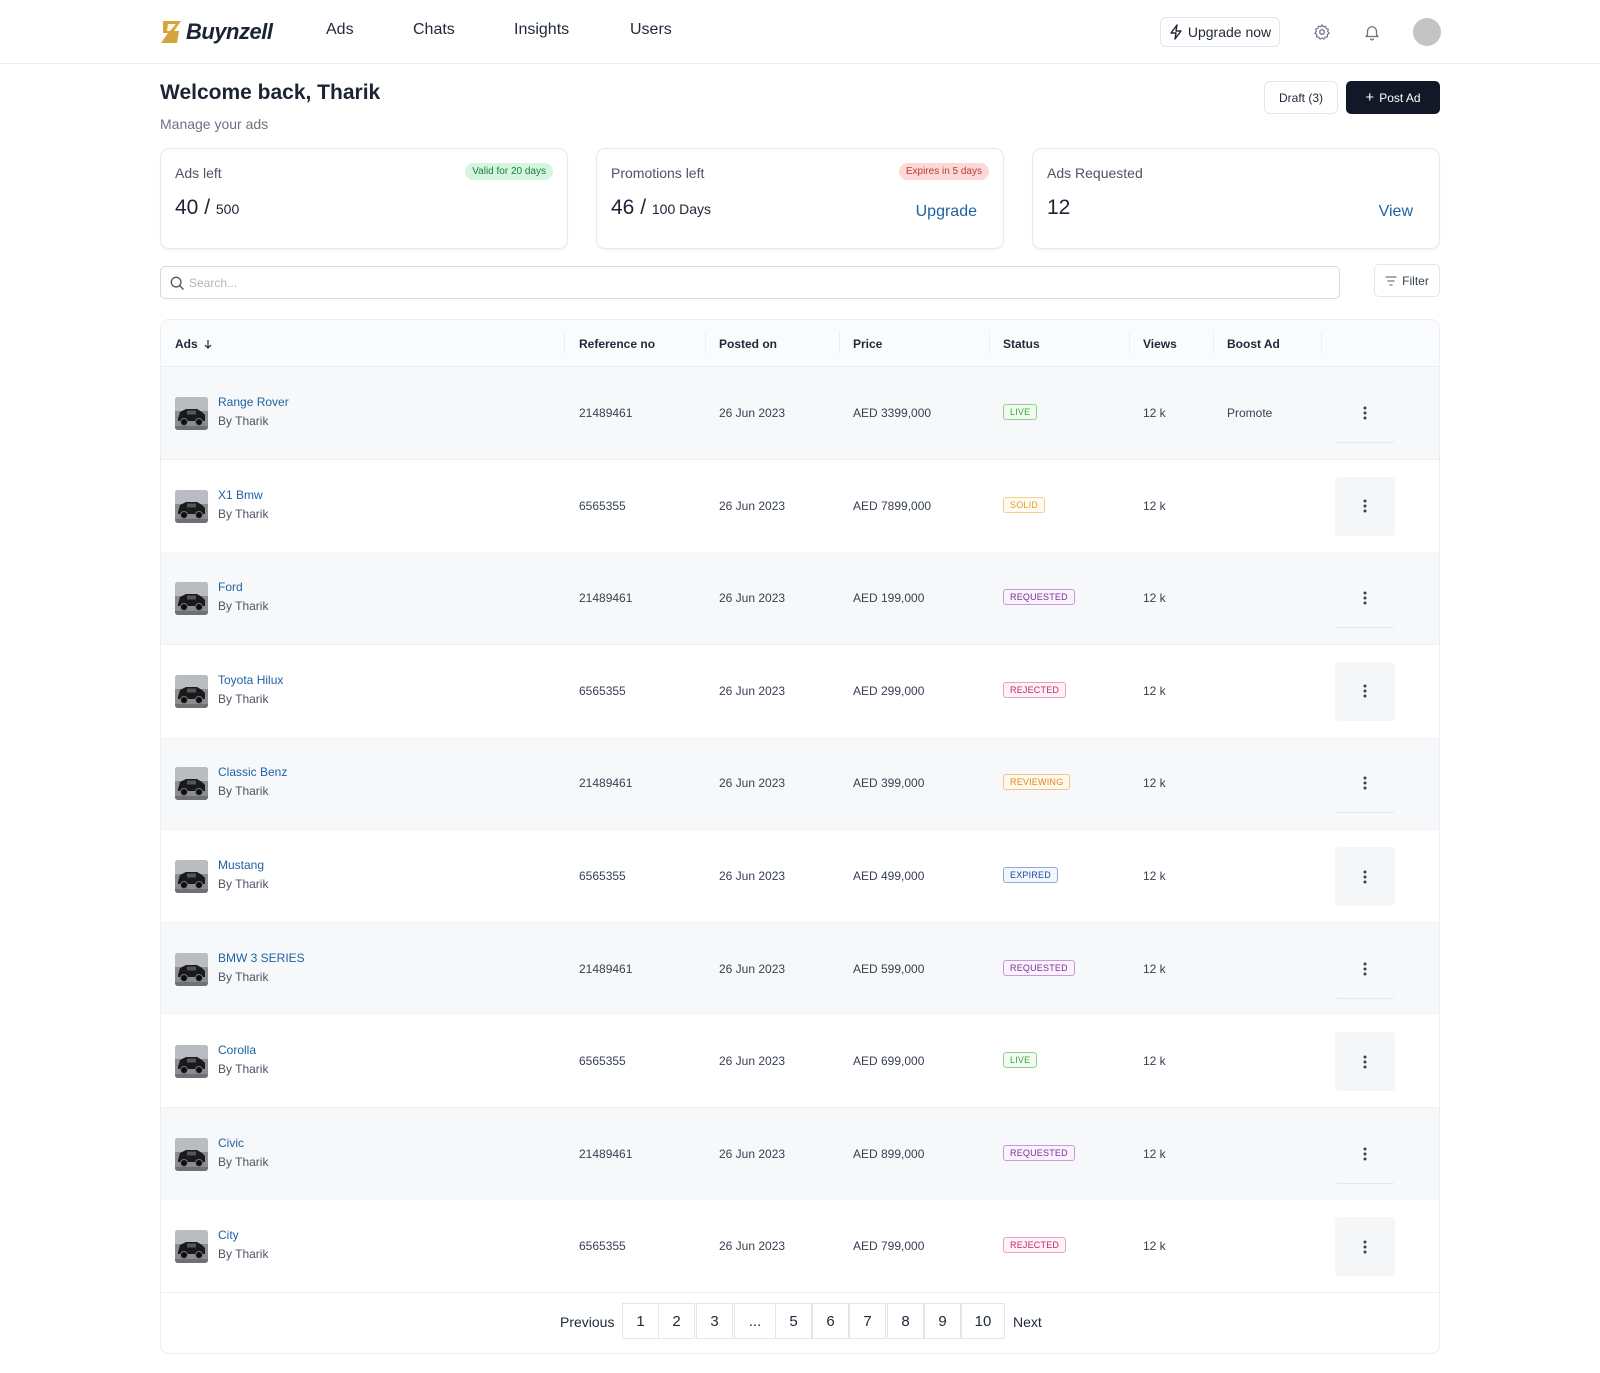 This screenshot has width=1600, height=1373. What do you see at coordinates (739, 282) in the screenshot?
I see `search-input` at bounding box center [739, 282].